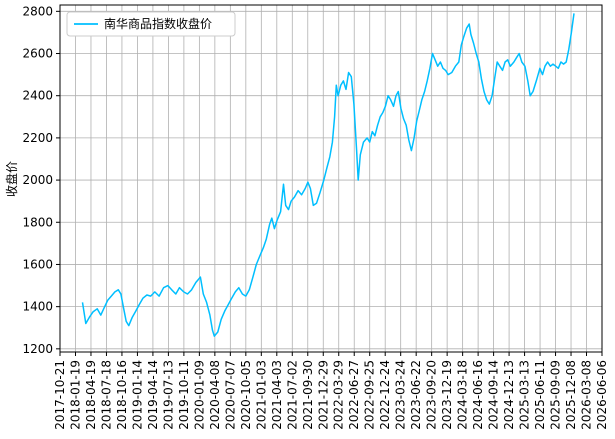 The height and width of the screenshot is (439, 615). I want to click on x-tick-label: 2019-01-14, so click(137, 395).